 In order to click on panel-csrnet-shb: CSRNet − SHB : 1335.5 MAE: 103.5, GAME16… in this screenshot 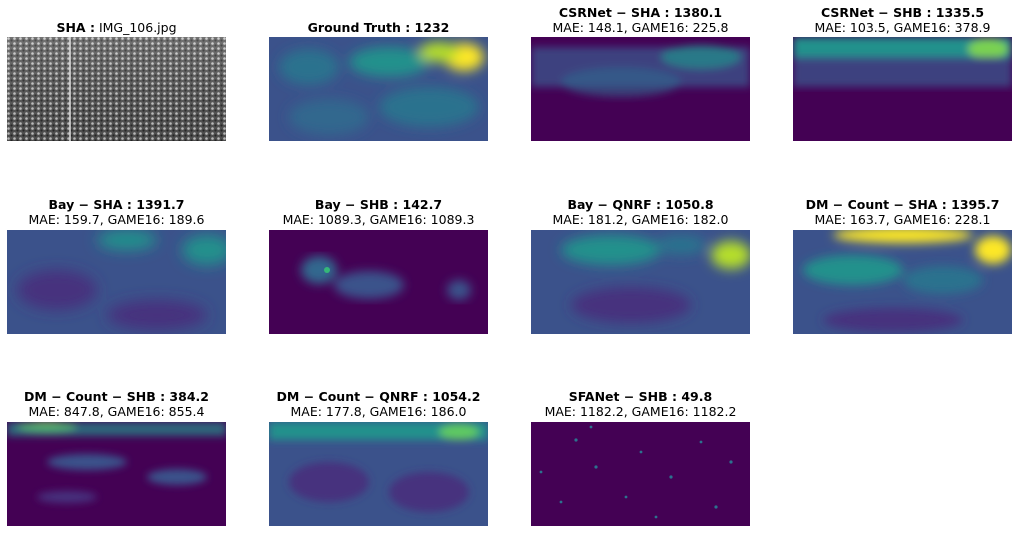, I will do `click(902, 73)`.